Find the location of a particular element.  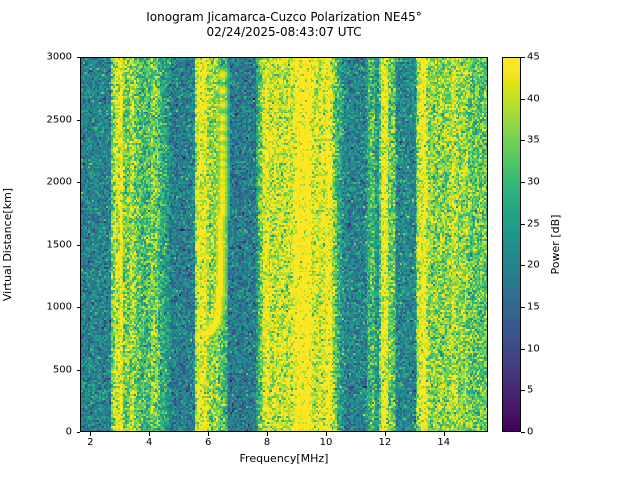

y-tick-label: 1000 is located at coordinates (59, 307).